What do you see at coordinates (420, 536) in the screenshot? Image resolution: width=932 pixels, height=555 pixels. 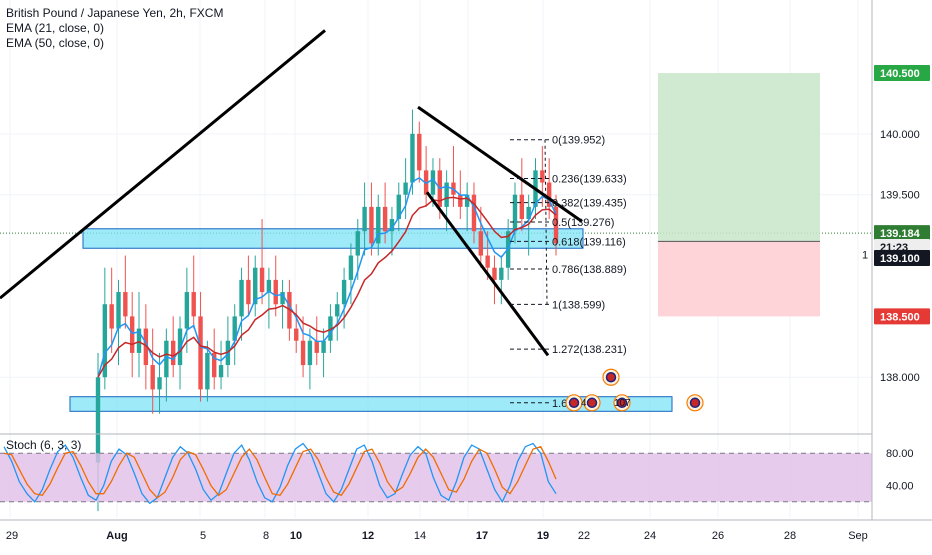 I see `time-tick-label: 14` at bounding box center [420, 536].